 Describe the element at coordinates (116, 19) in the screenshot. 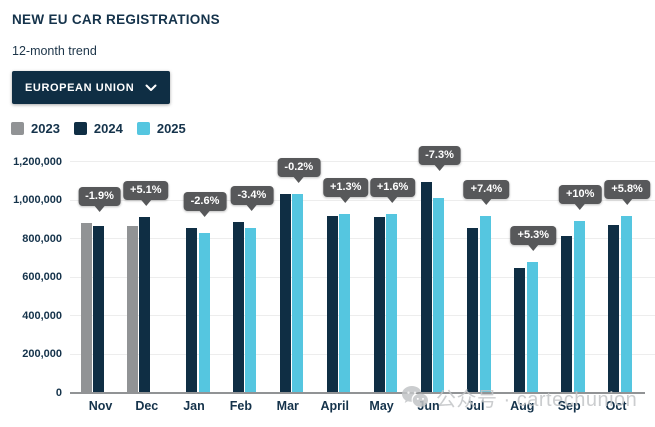

I see `page-title: NEW EU CAR REGISTRATIONS` at that location.